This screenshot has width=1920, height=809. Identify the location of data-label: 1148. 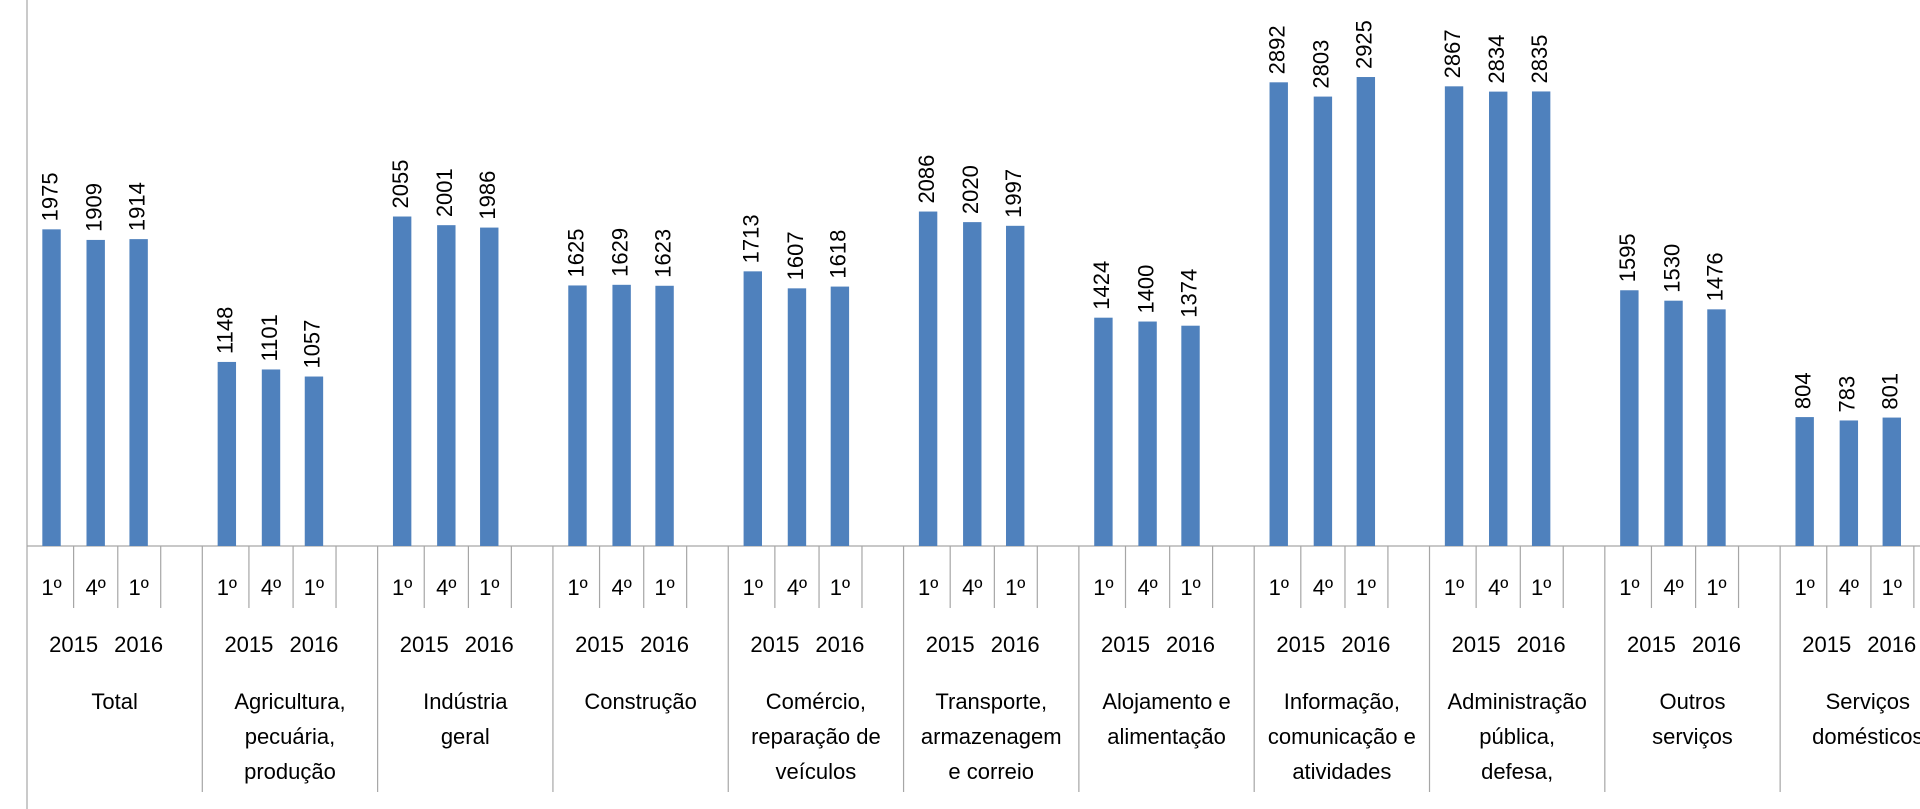
(225, 330).